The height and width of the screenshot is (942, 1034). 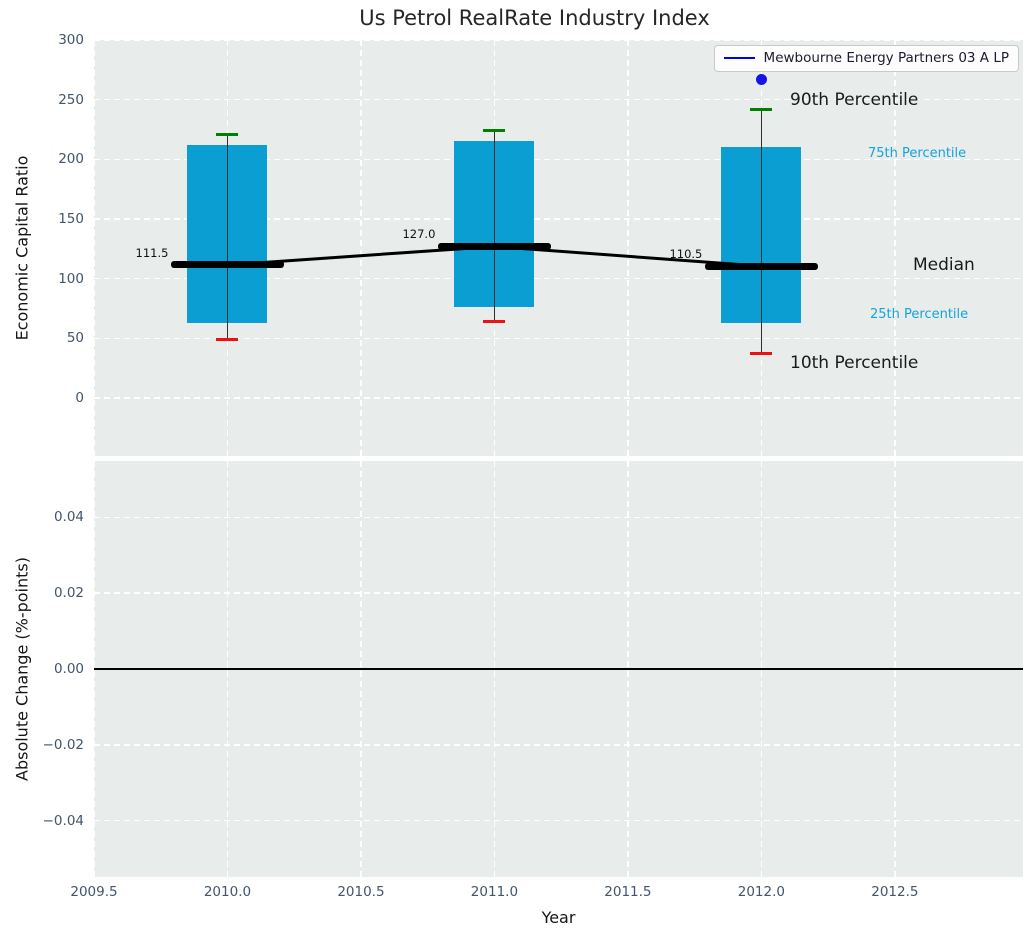 I want to click on y-tick-label: −0.04, so click(x=63, y=820).